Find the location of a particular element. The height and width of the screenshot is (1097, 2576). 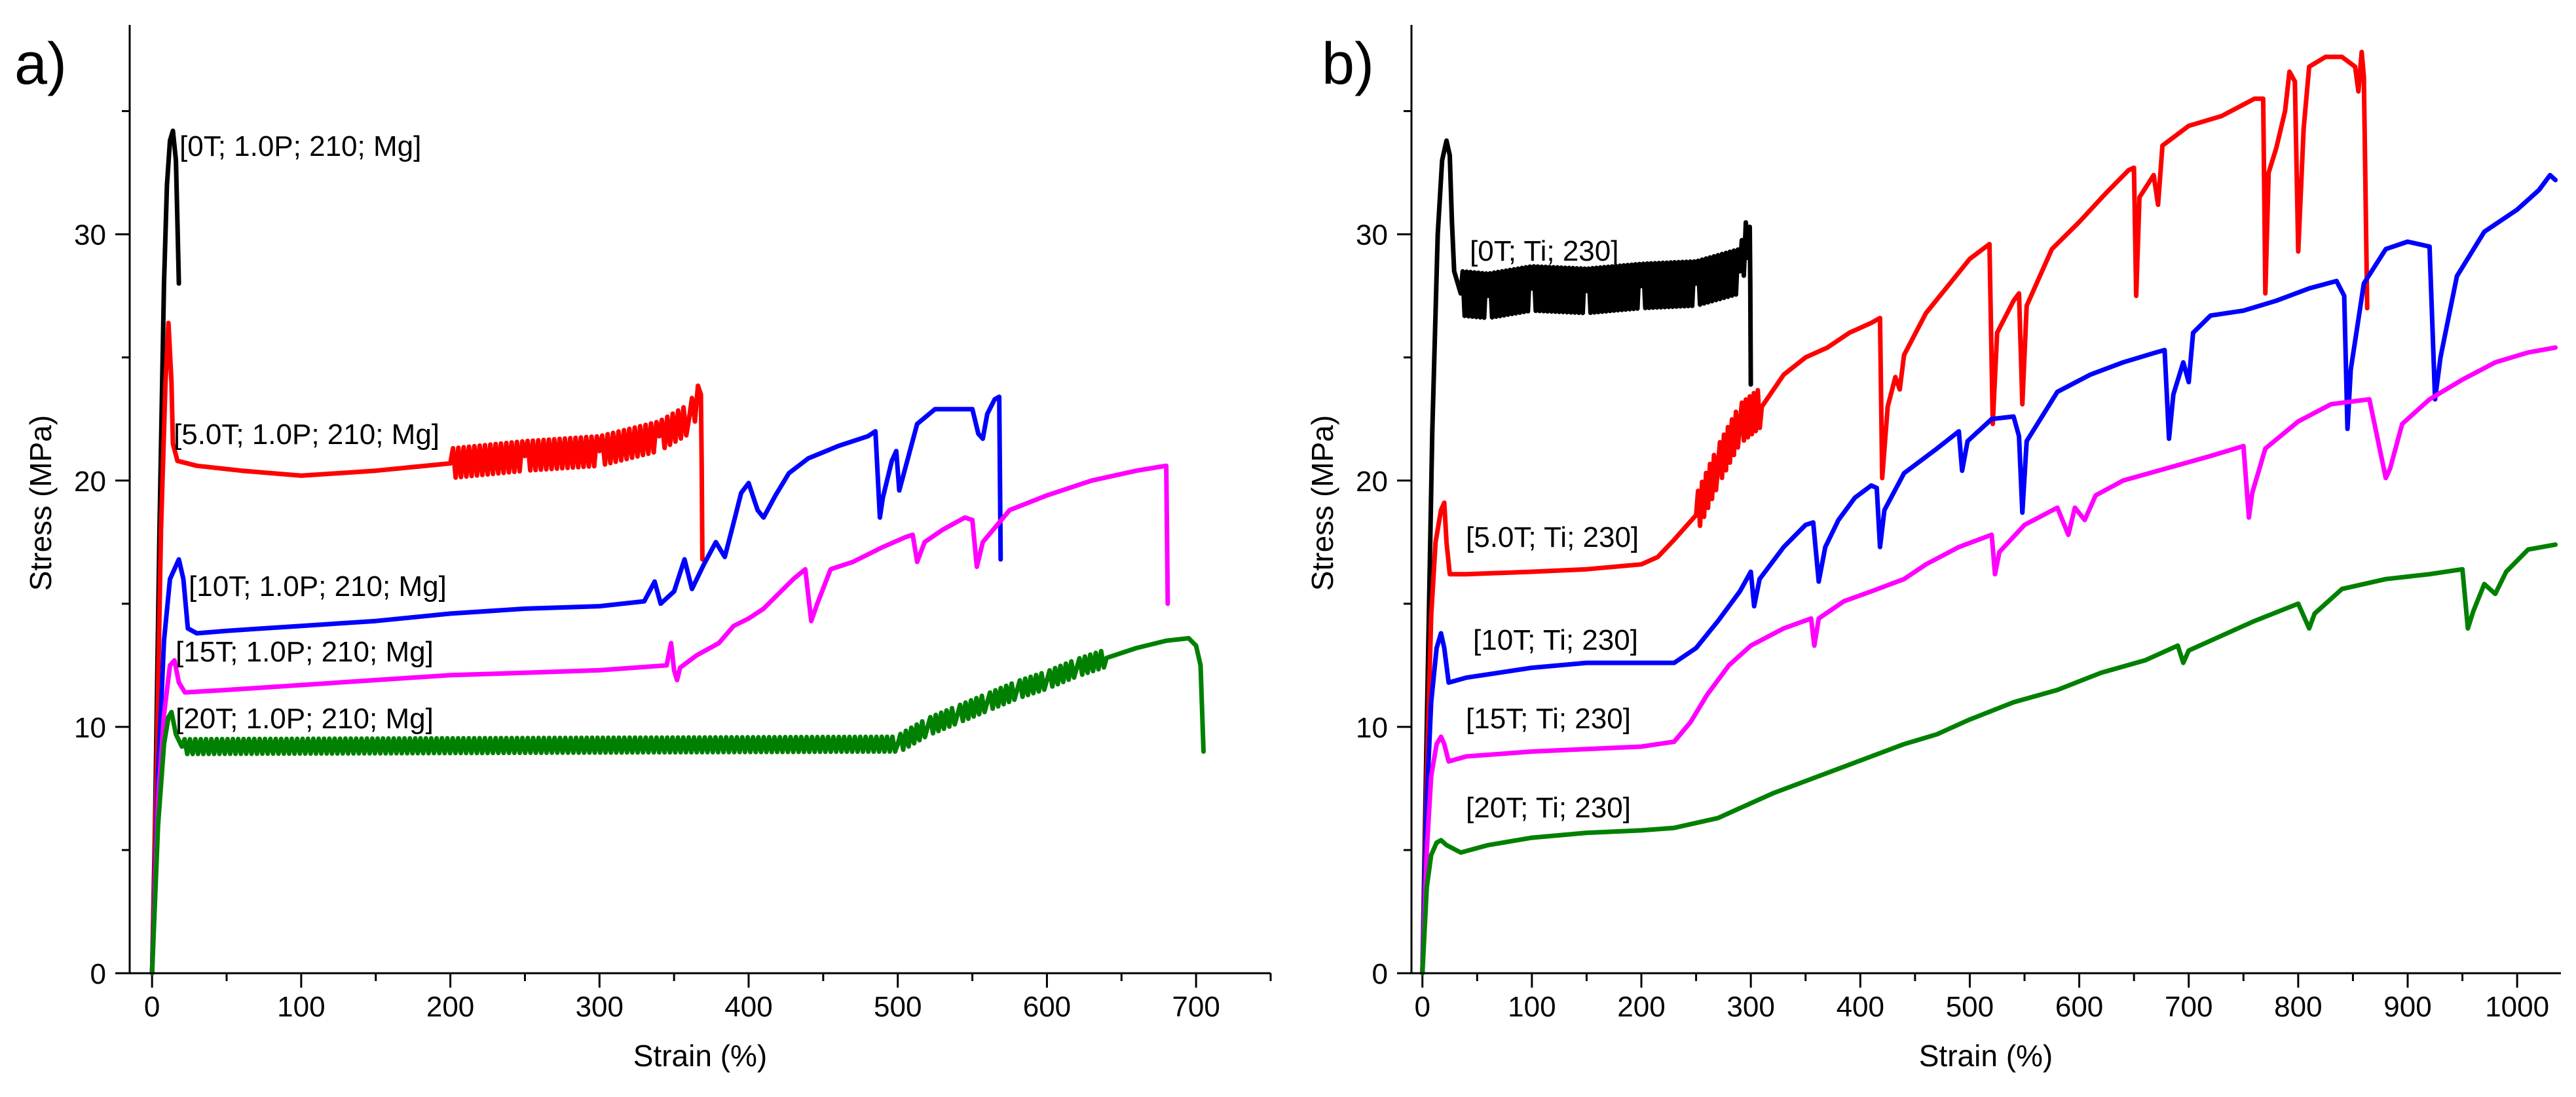

panel-b-x-axis-label: Strain (%) is located at coordinates (1986, 1056).